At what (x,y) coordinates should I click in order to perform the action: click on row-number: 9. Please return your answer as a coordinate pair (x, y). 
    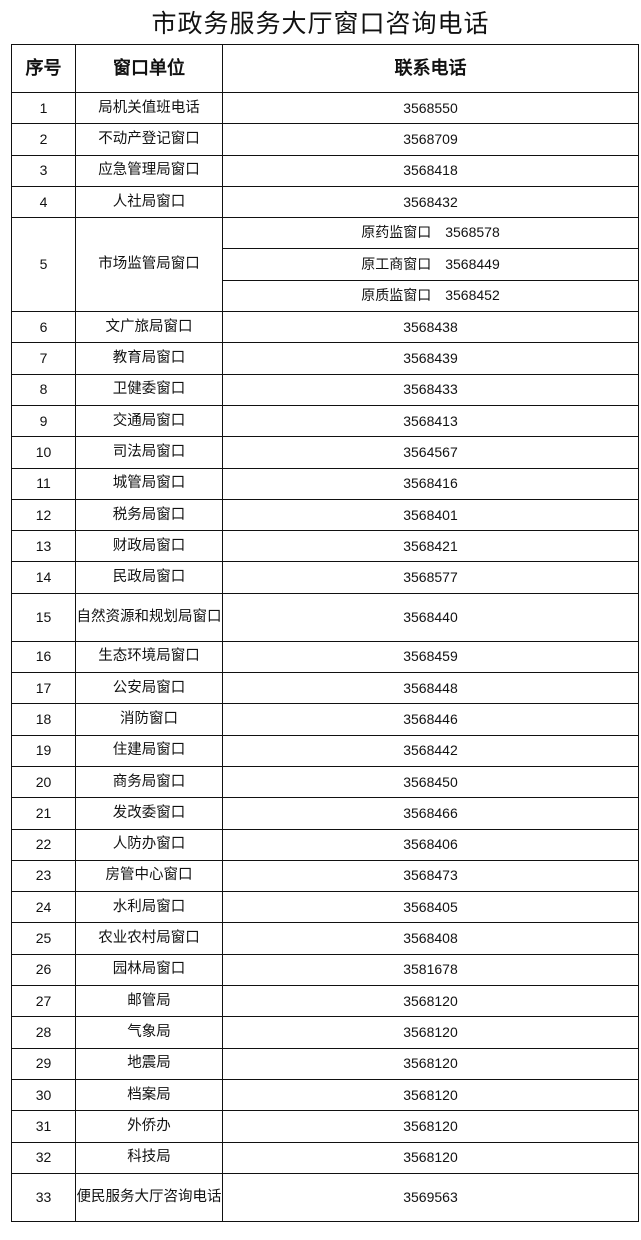
    Looking at the image, I should click on (43, 421).